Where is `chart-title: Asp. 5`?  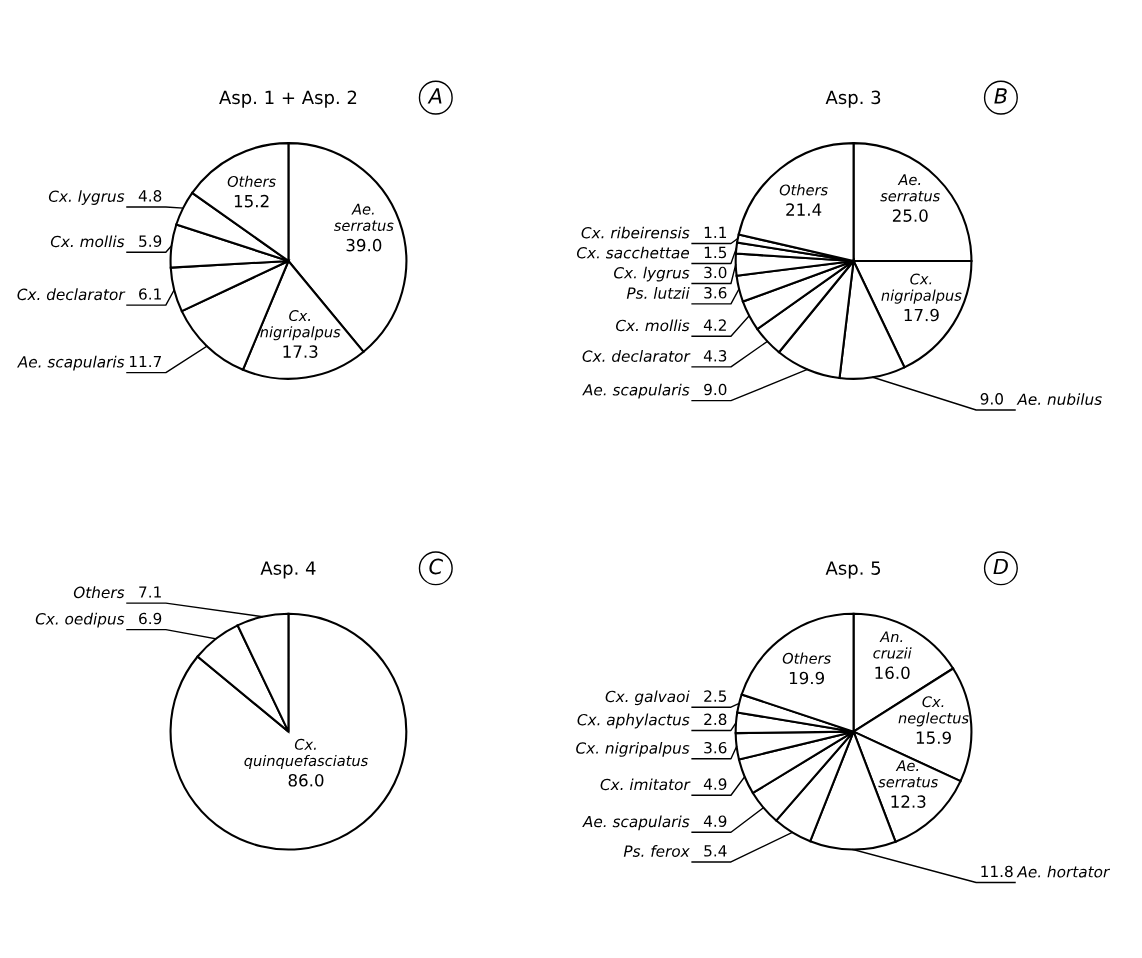 chart-title: Asp. 5 is located at coordinates (853, 570).